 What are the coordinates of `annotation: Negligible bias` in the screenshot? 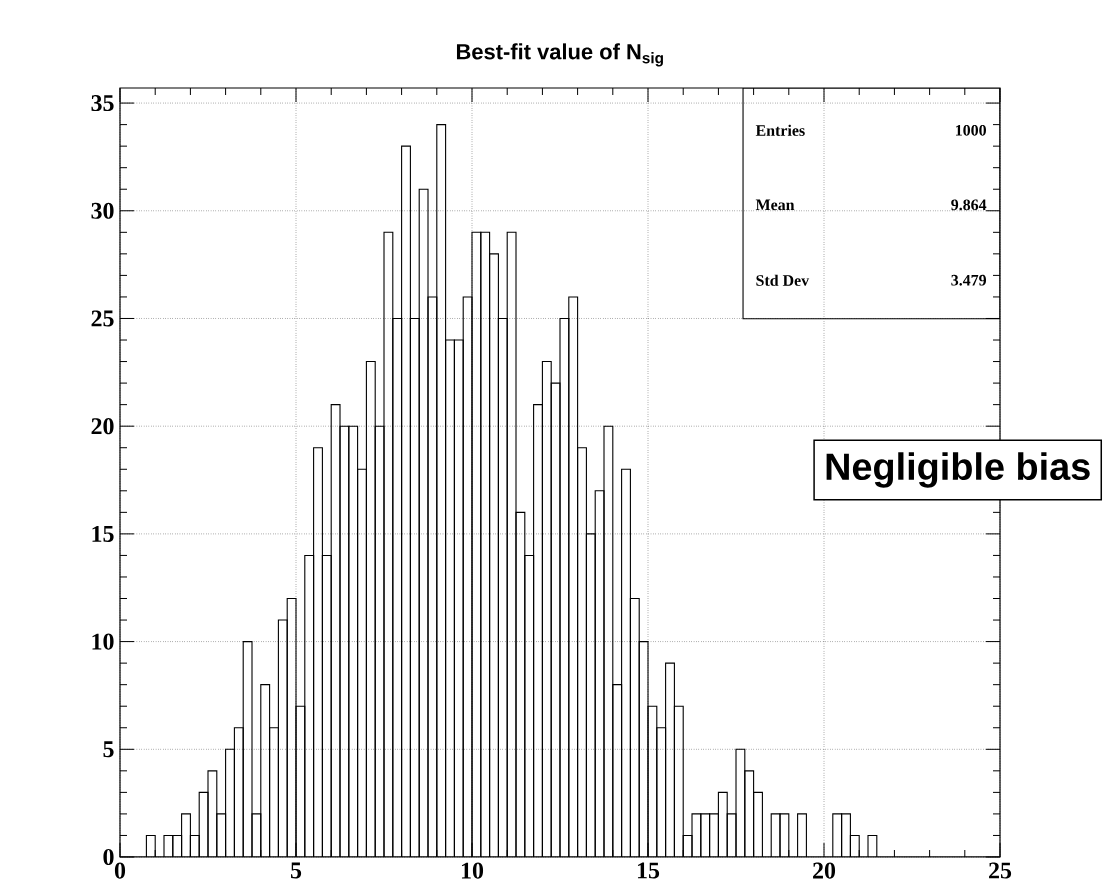 It's located at (958, 470).